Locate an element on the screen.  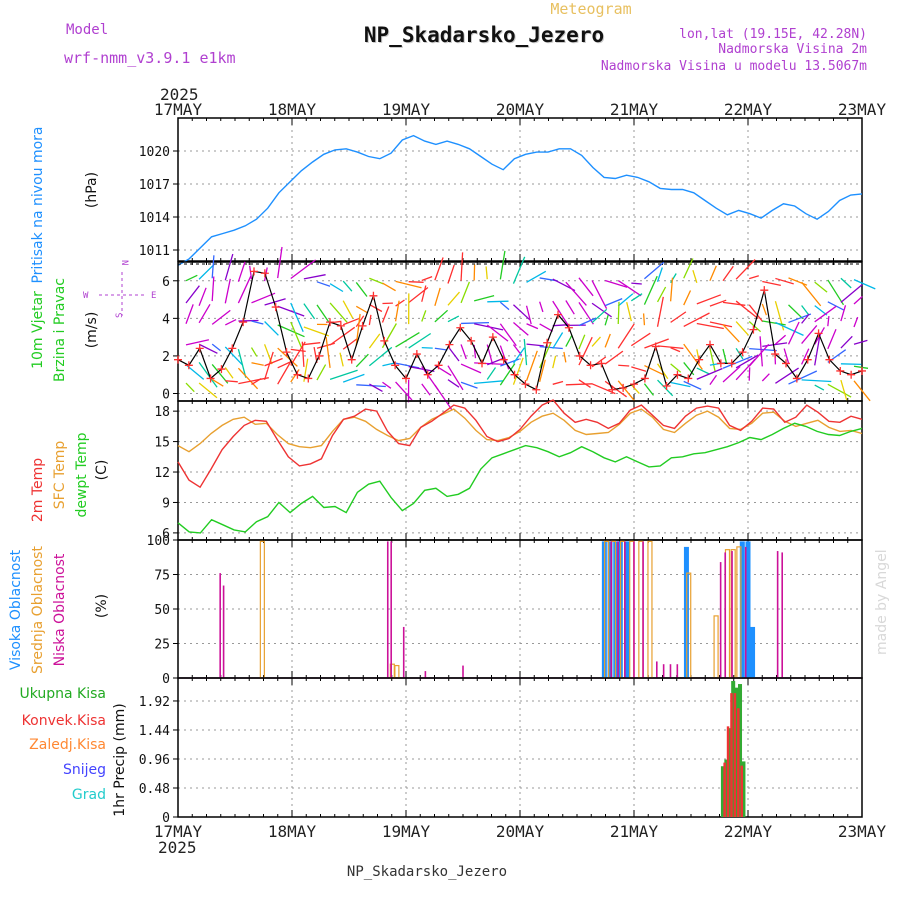
y-tick-label: 0 is located at coordinates (166, 679).